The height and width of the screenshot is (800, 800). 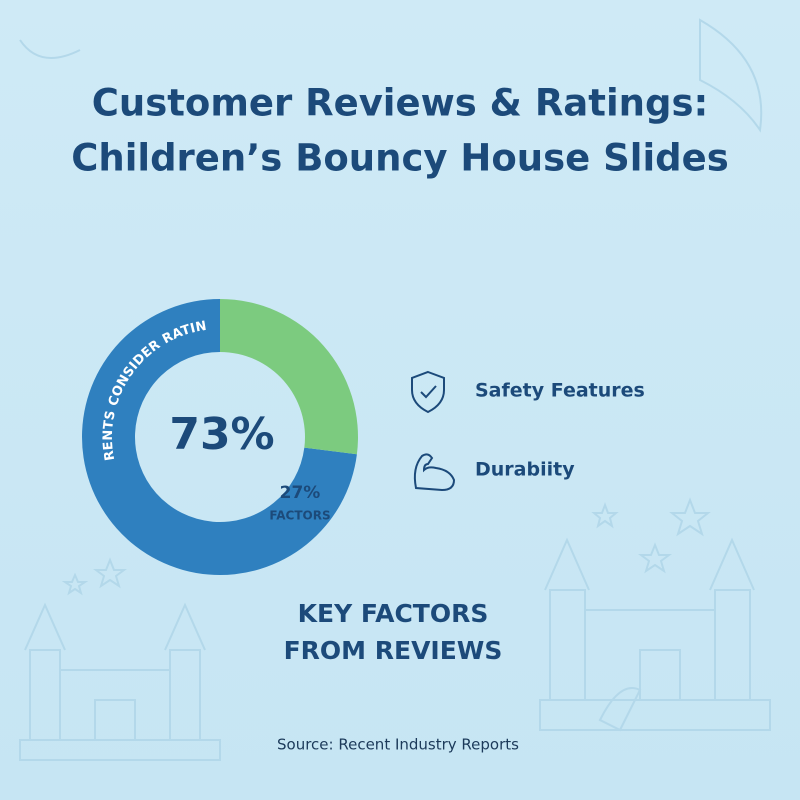 What do you see at coordinates (400, 103) in the screenshot?
I see `chart-title: Customer Reviews & Ratings:` at bounding box center [400, 103].